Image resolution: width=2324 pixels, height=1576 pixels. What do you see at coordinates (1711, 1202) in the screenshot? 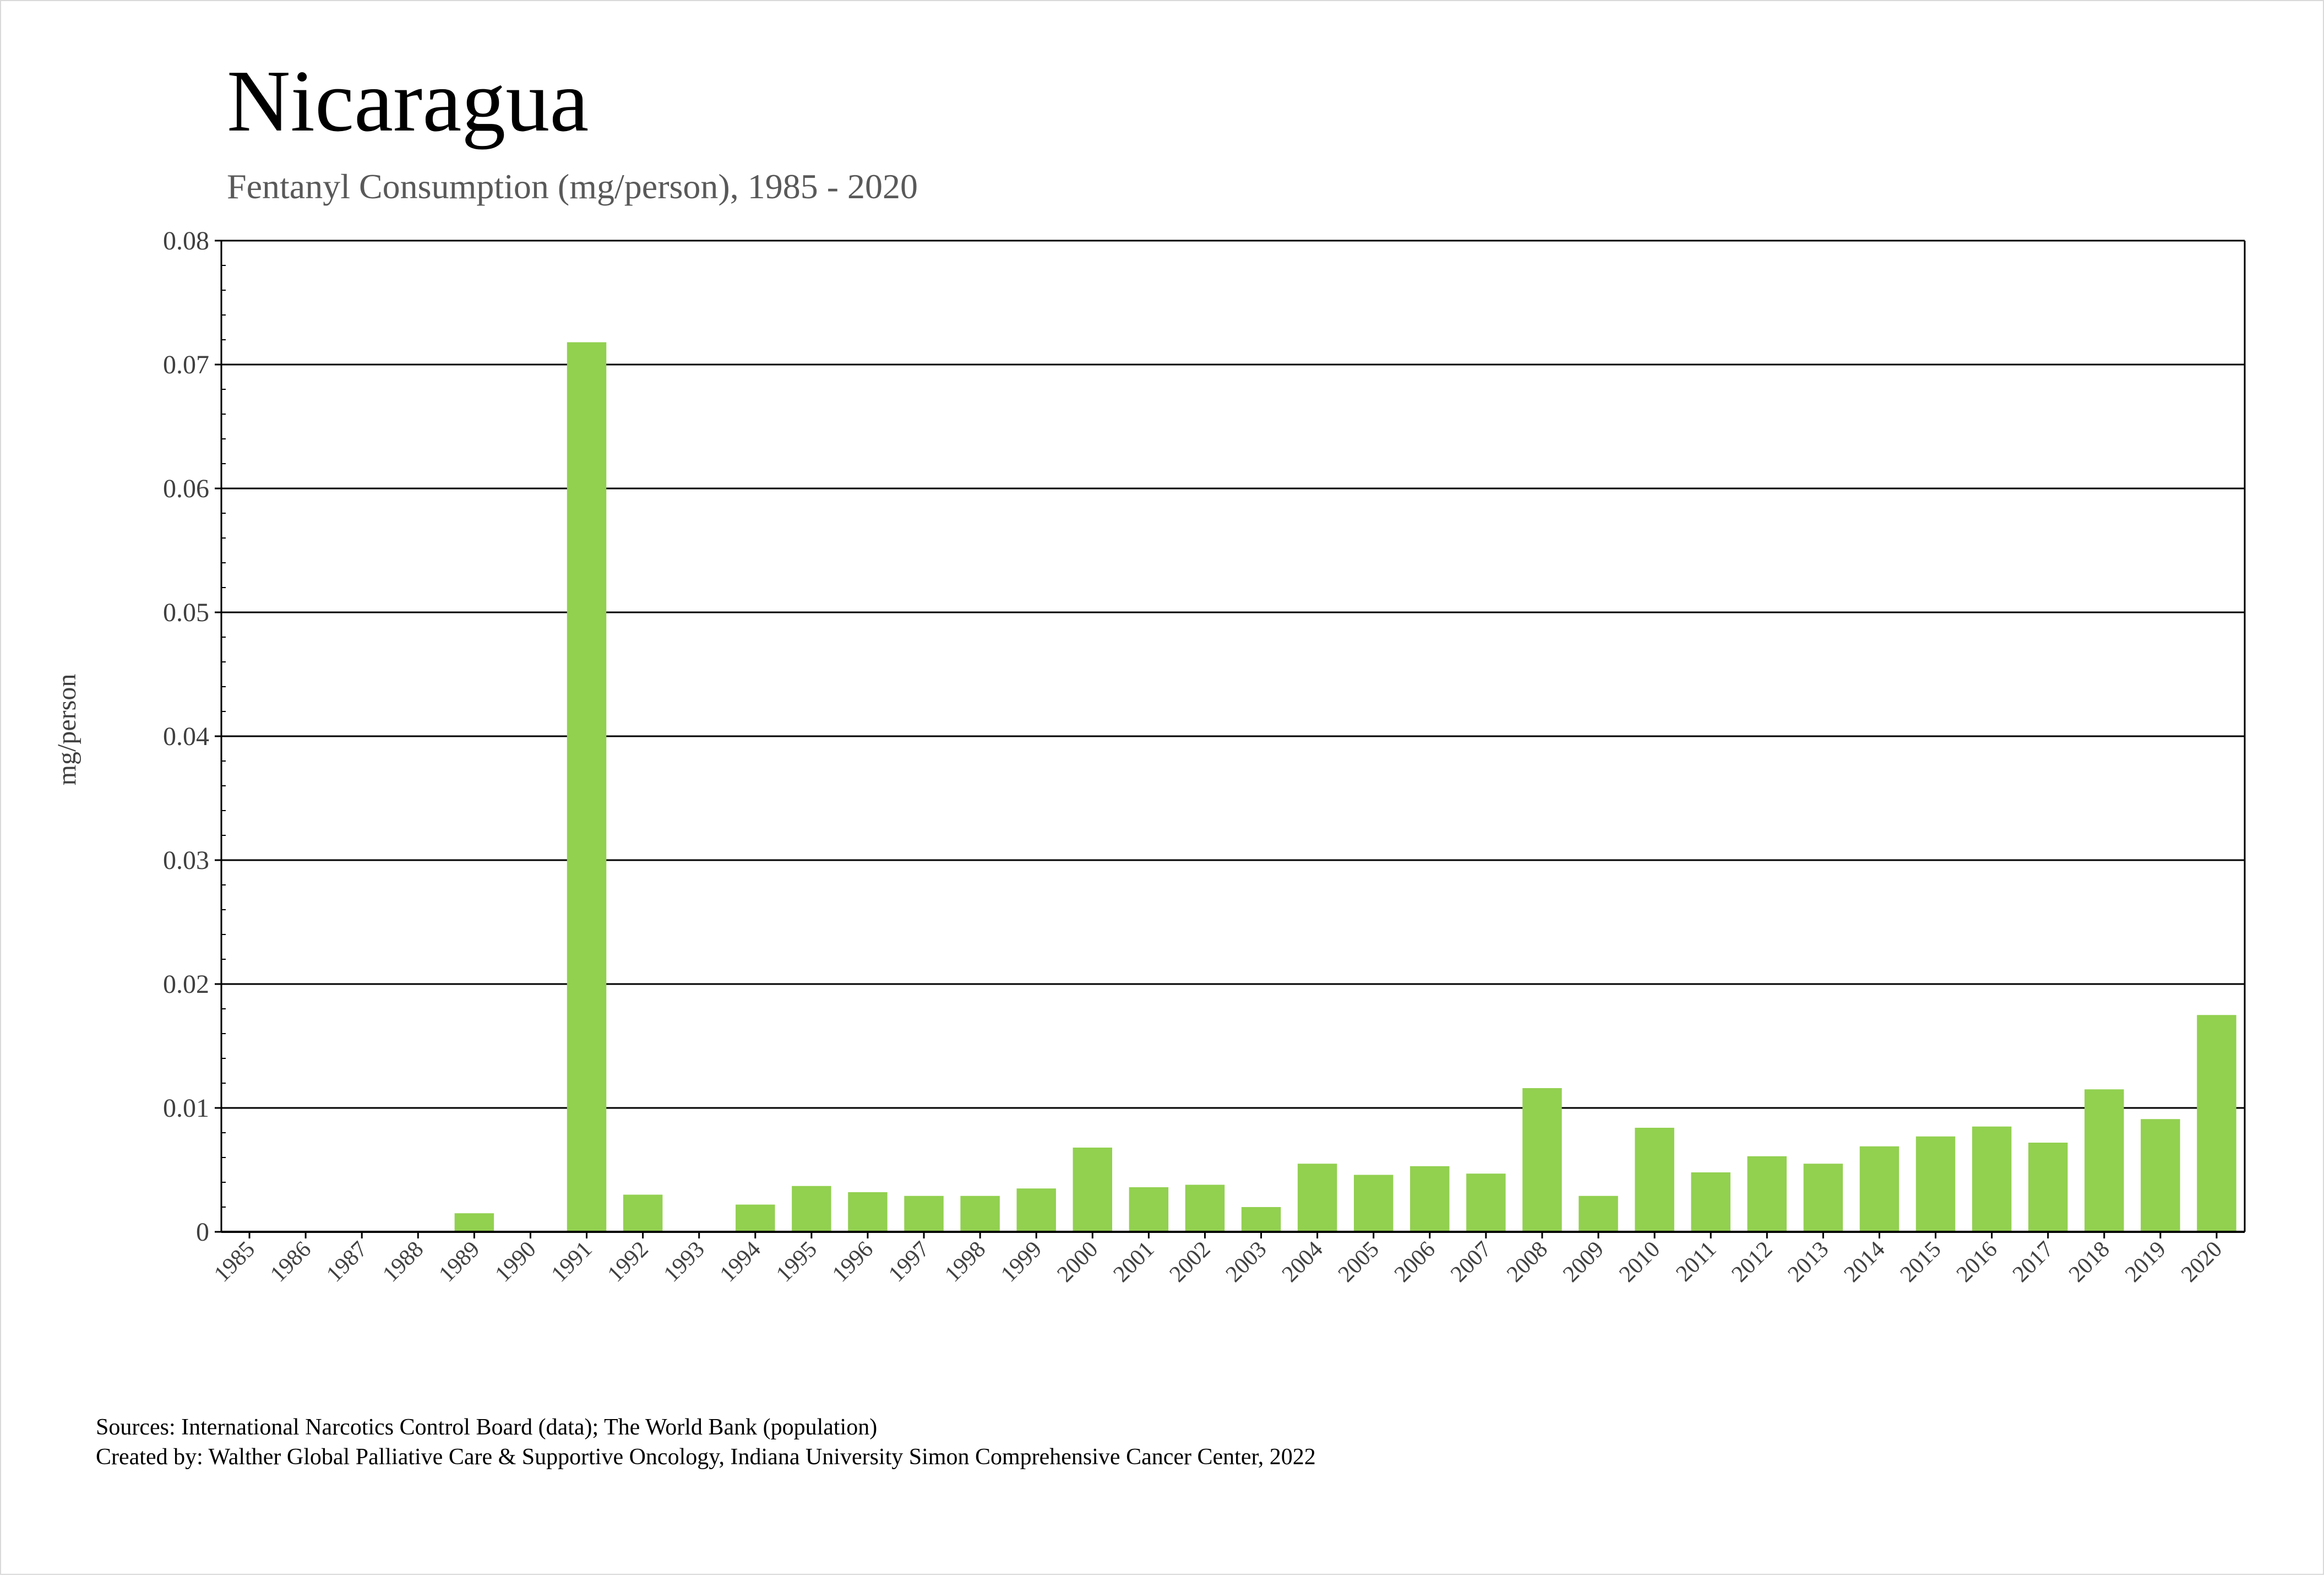
I see `bar-2011` at bounding box center [1711, 1202].